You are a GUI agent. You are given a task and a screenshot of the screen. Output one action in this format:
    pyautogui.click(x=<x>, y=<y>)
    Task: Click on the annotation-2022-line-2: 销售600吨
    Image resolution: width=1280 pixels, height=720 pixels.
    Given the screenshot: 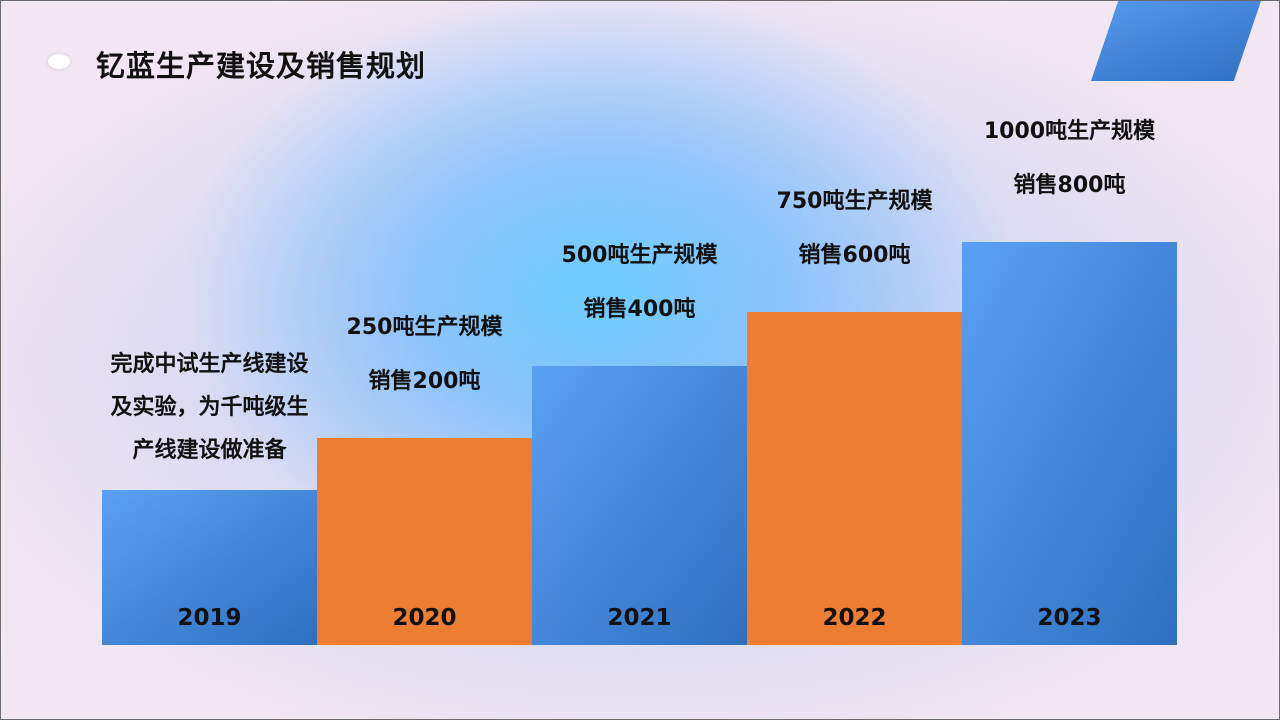 What is the action you would take?
    pyautogui.click(x=855, y=255)
    